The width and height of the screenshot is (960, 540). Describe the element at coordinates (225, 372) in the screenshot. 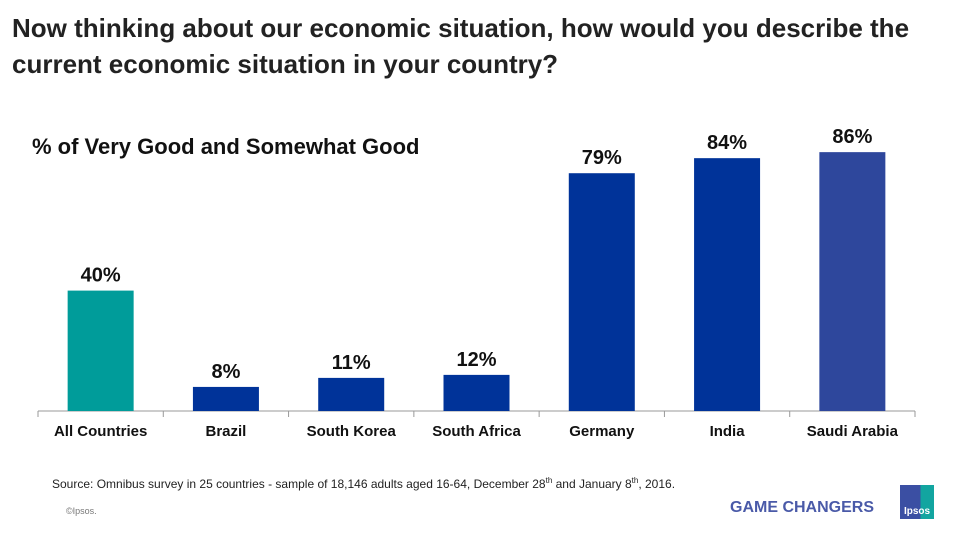

I see `data-label: 8%` at that location.